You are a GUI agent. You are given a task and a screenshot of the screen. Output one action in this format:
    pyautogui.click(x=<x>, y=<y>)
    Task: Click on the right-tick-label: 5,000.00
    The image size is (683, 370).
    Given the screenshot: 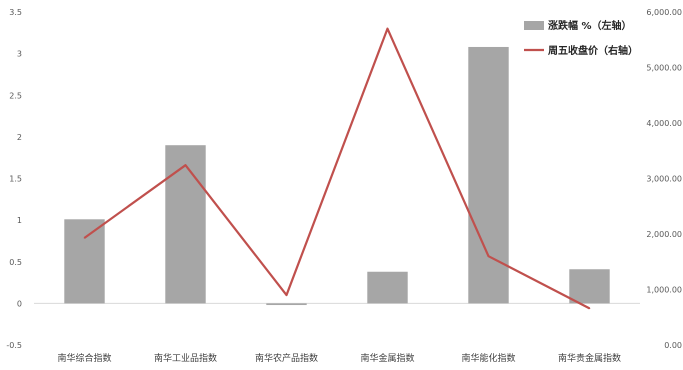 What is the action you would take?
    pyautogui.click(x=664, y=68)
    